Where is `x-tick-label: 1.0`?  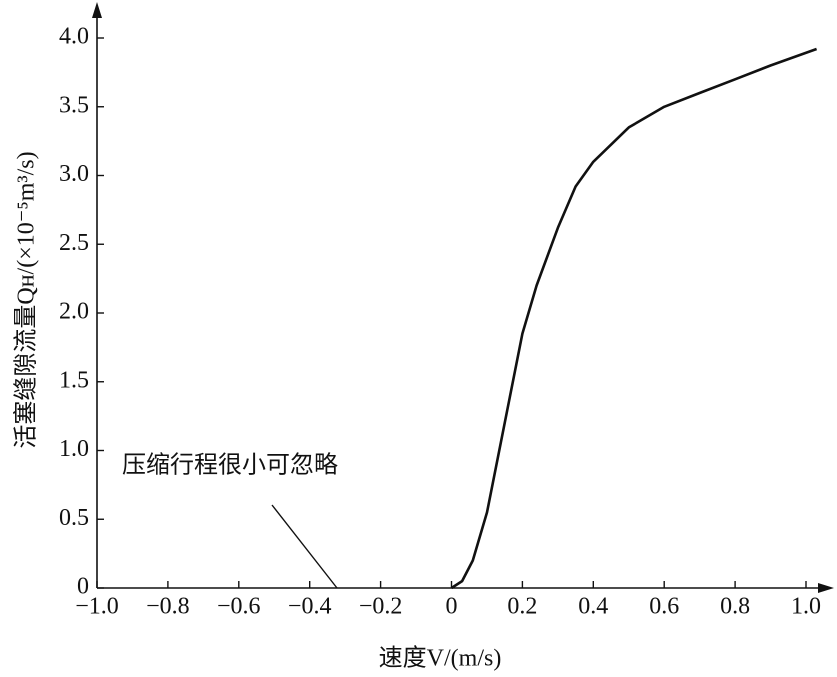
x-tick-label: 1.0 is located at coordinates (806, 607).